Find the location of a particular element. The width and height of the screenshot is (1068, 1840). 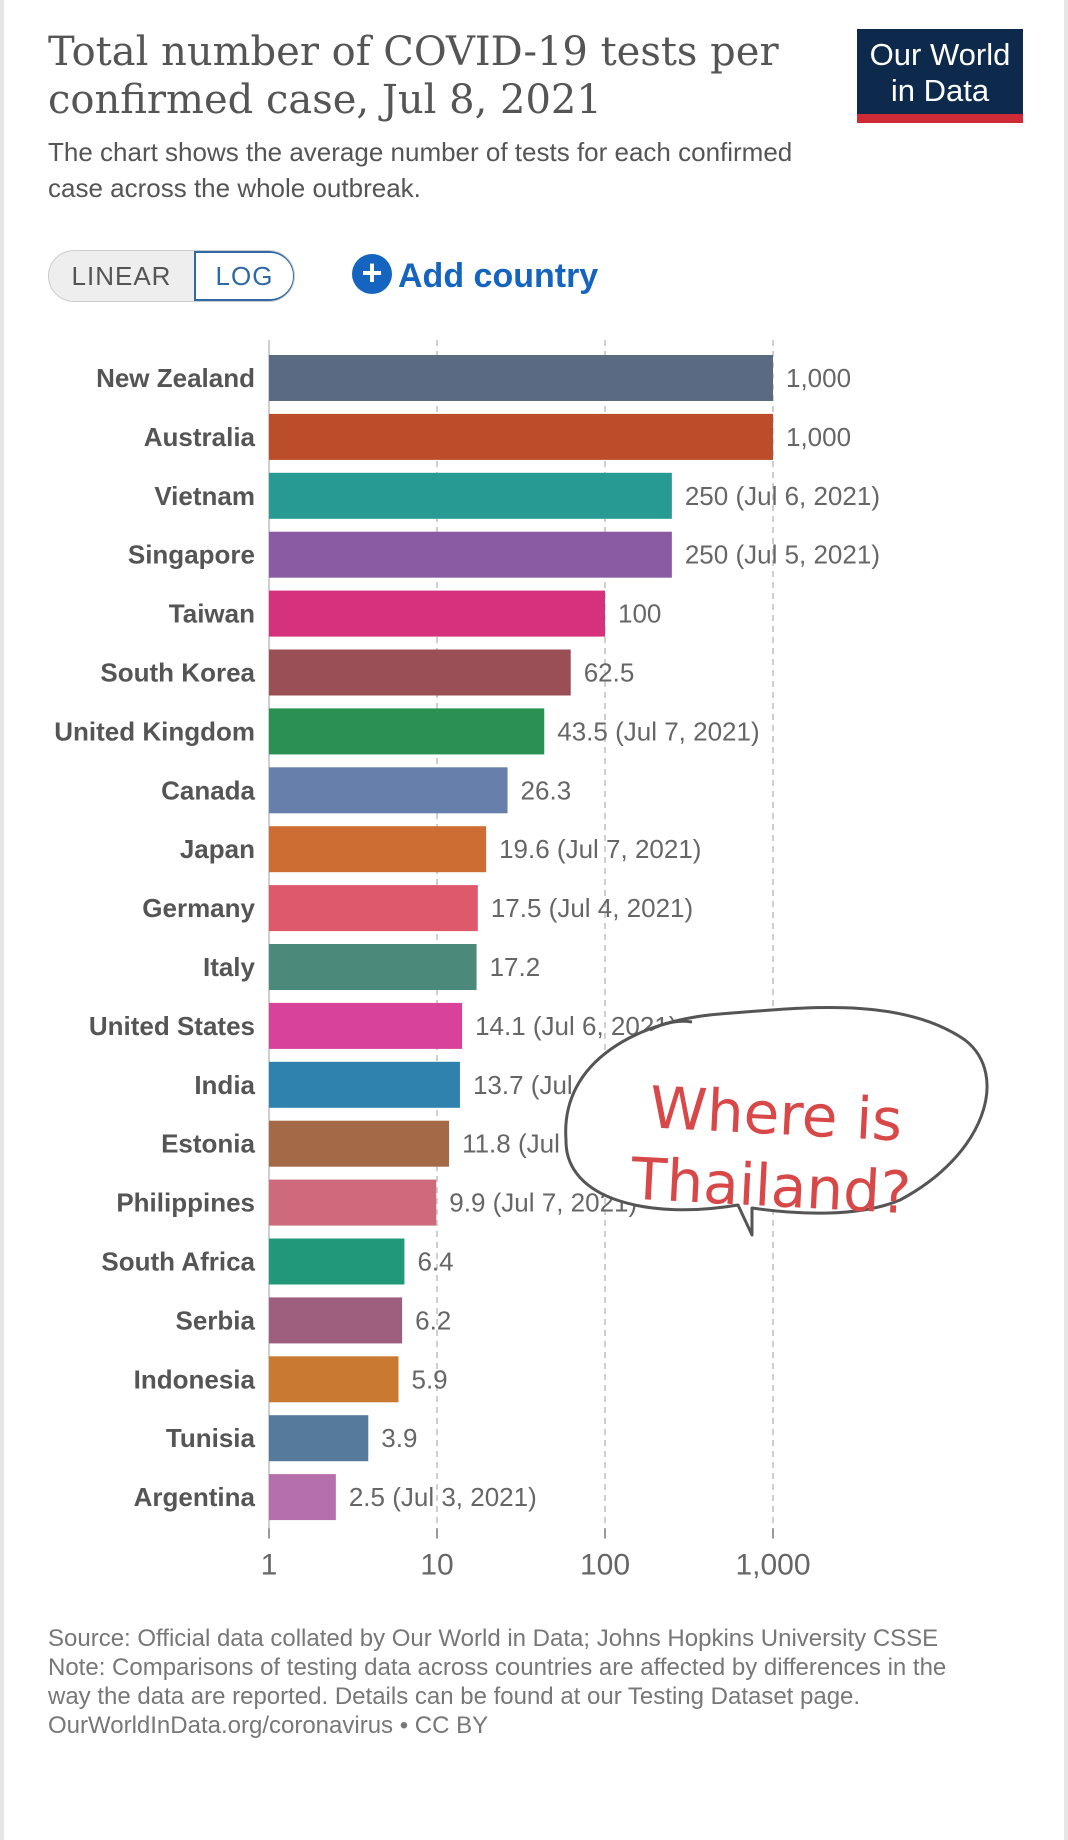

speech-bubble-outline is located at coordinates (776, 1121).